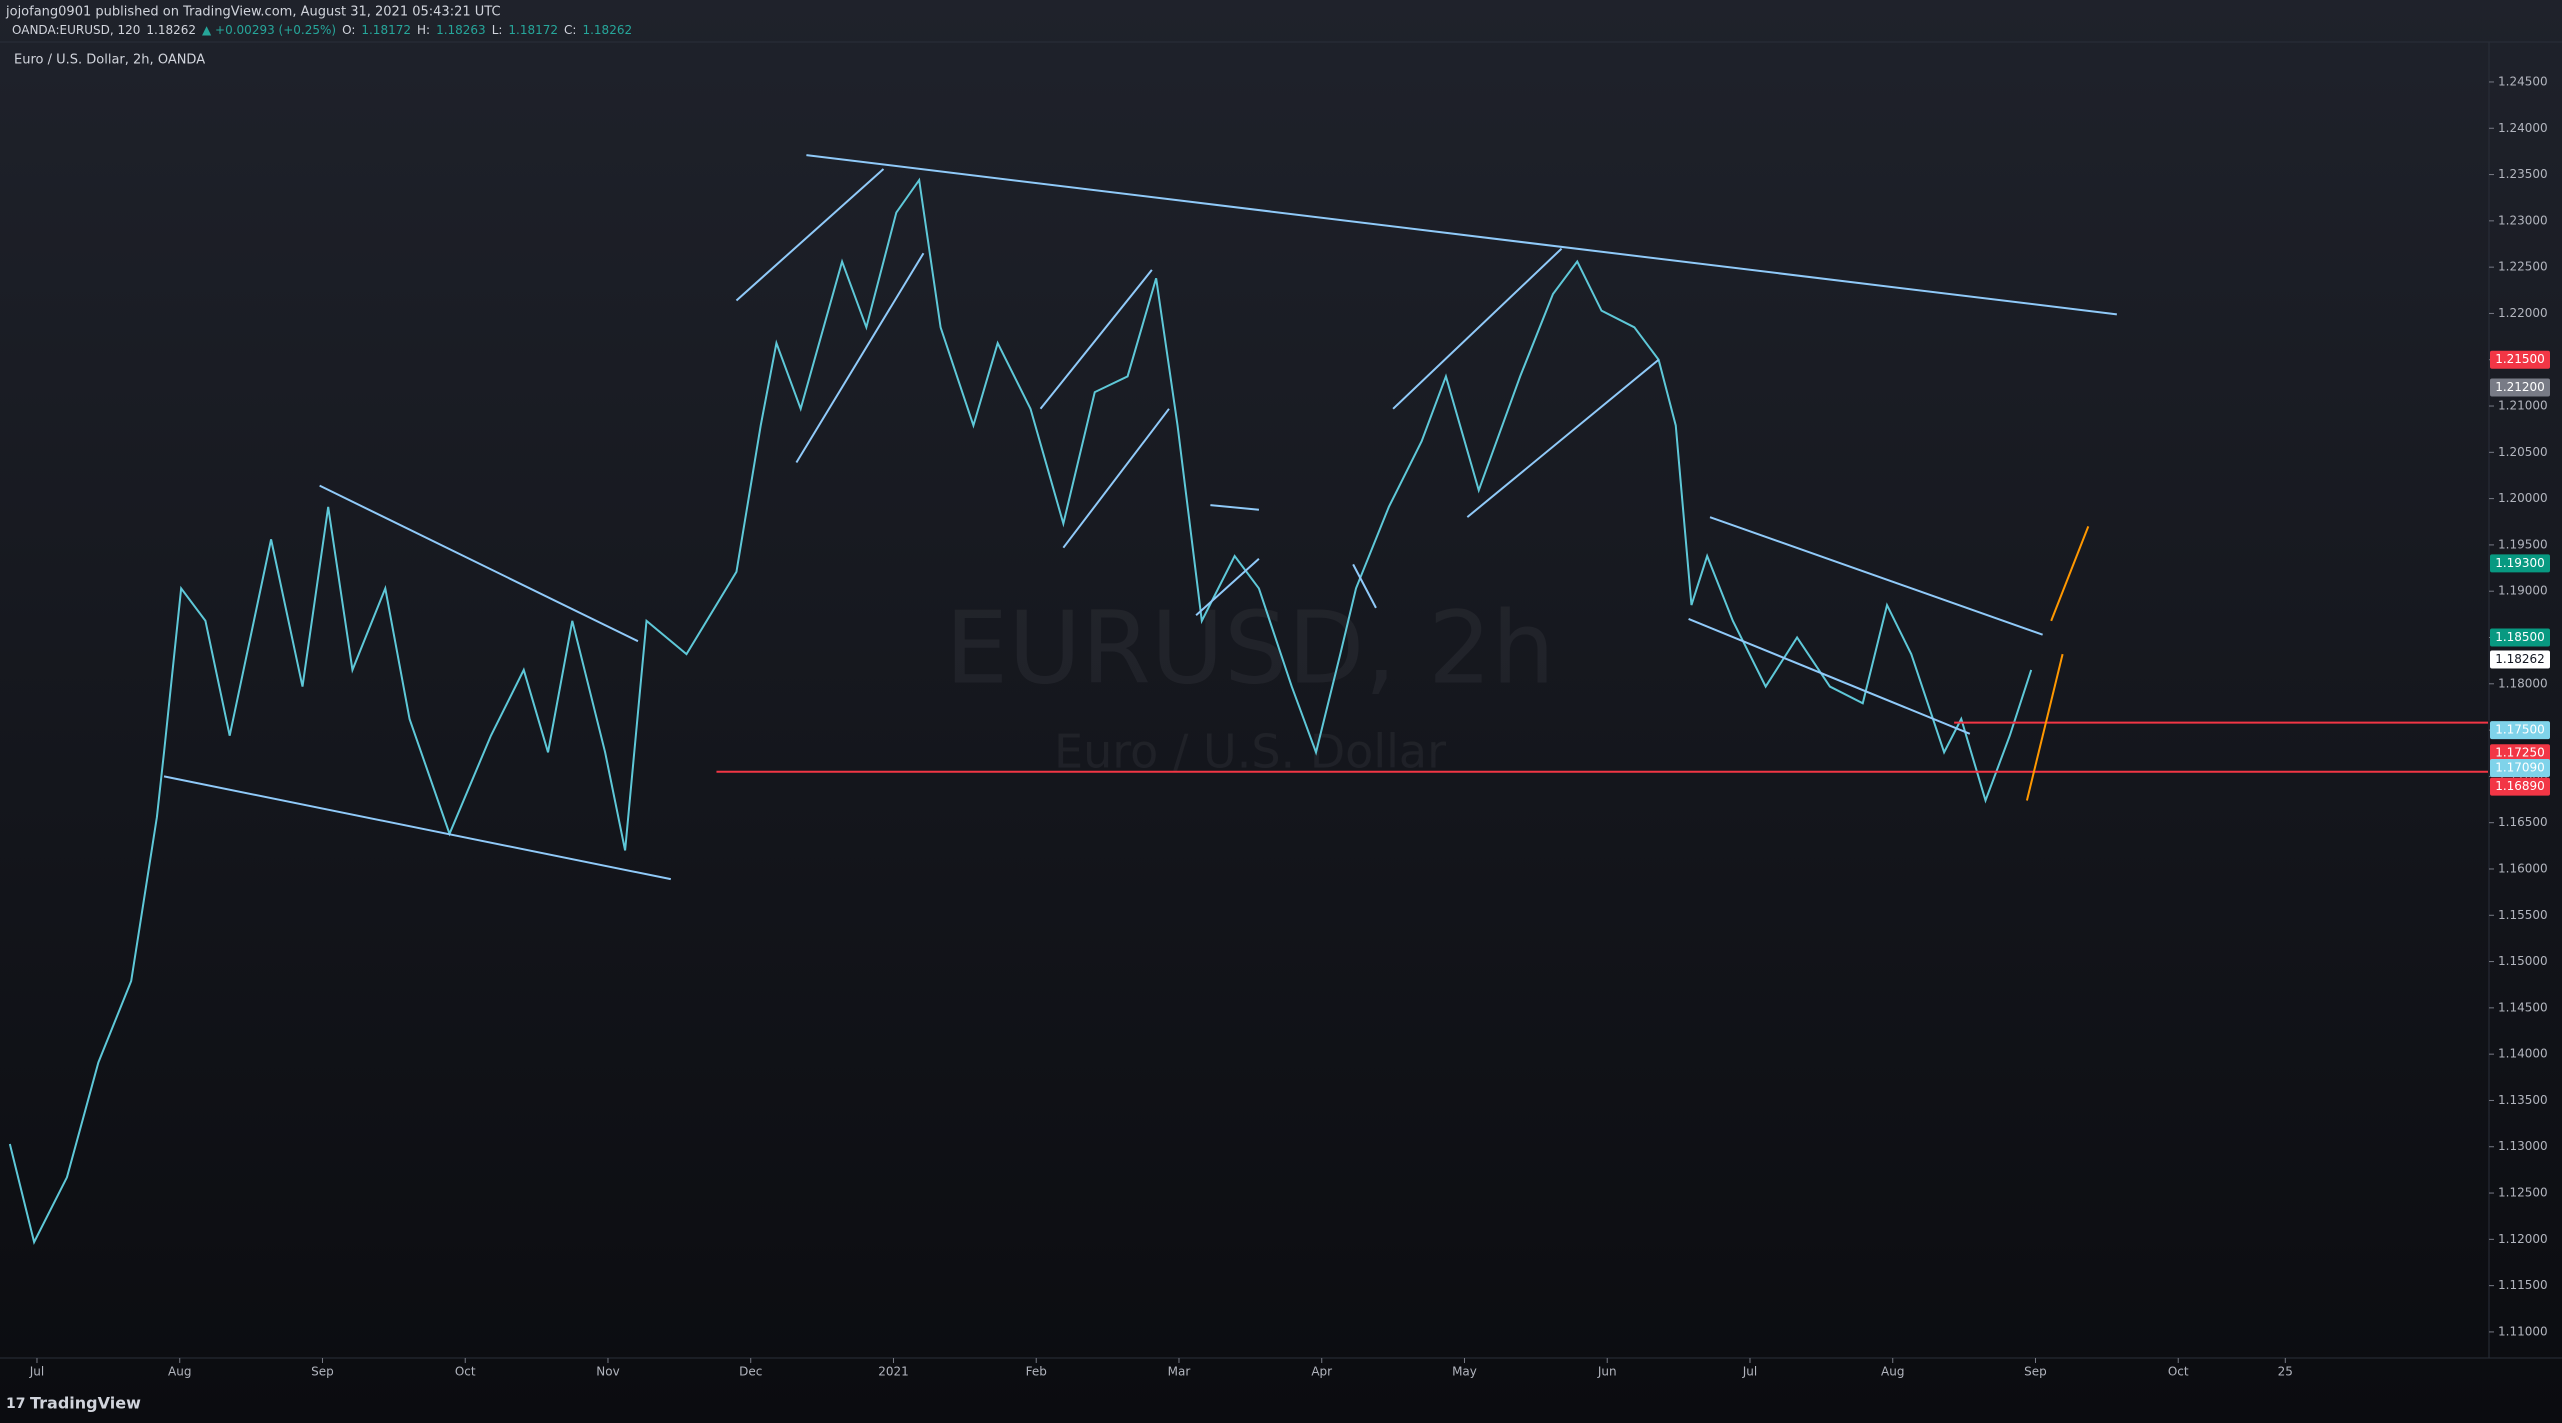  Describe the element at coordinates (1179, 1372) in the screenshot. I see `x-tick-label: Mar` at that location.